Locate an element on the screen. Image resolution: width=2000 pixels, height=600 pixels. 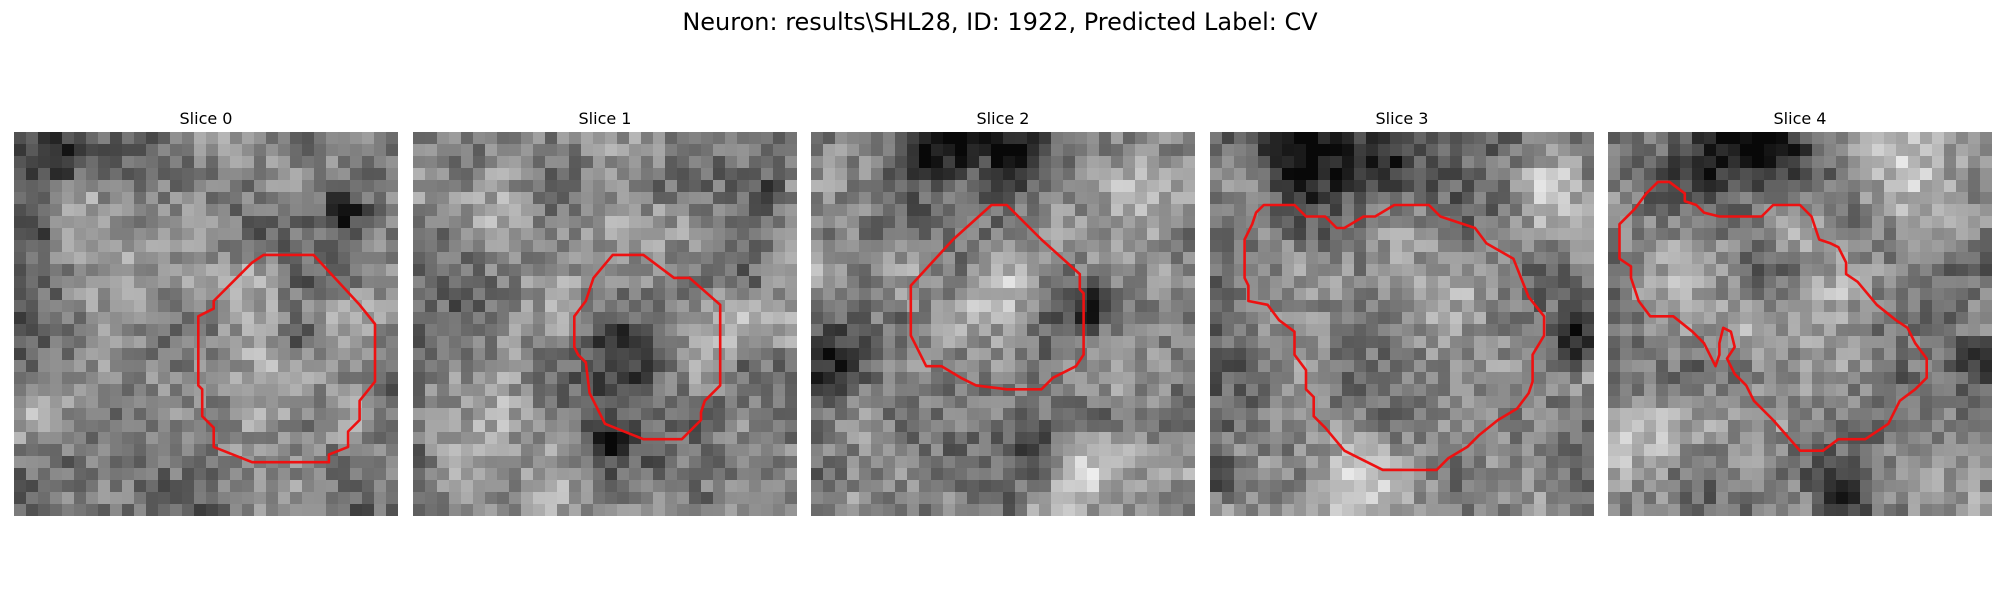
slice-panel-3: Slice 3 is located at coordinates (1402, 312).